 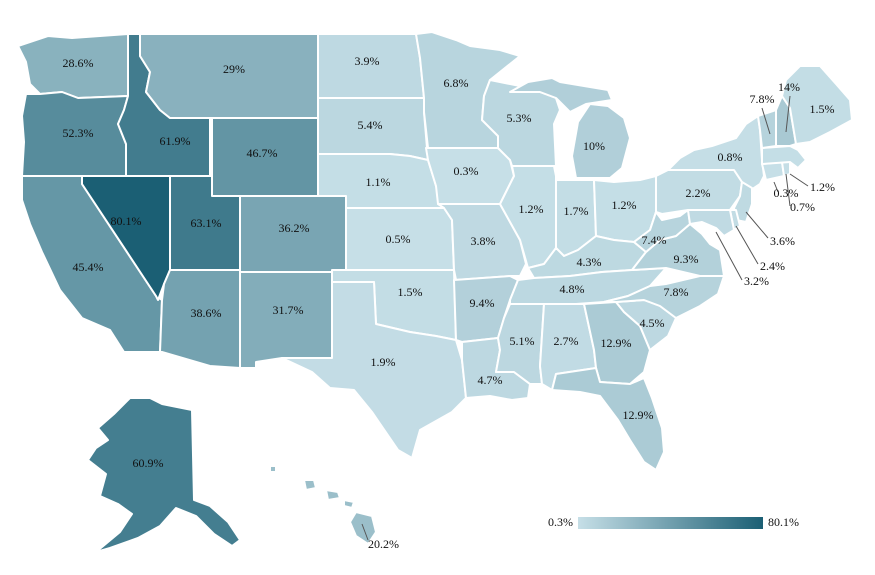 I want to click on label-OR: 52.3%, so click(x=78, y=133).